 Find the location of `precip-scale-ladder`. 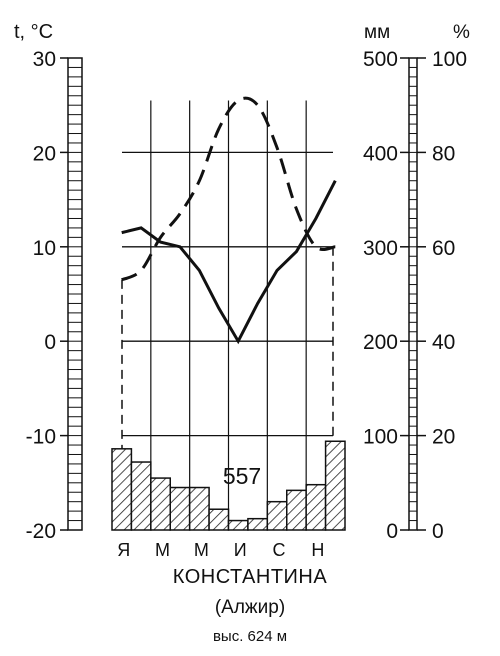

precip-scale-ladder is located at coordinates (413, 294).